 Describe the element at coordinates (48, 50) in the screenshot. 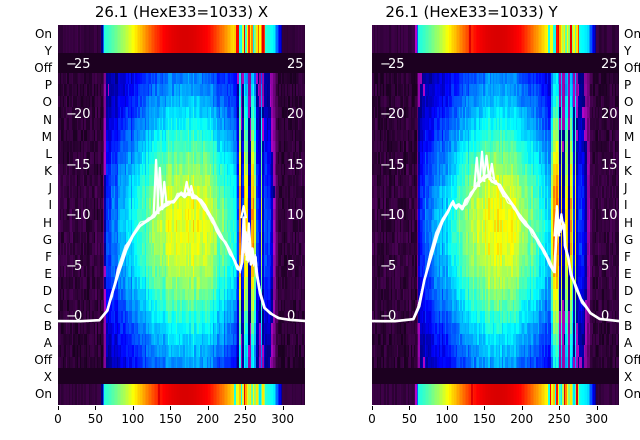

I see `category-label-left-1: Y` at that location.